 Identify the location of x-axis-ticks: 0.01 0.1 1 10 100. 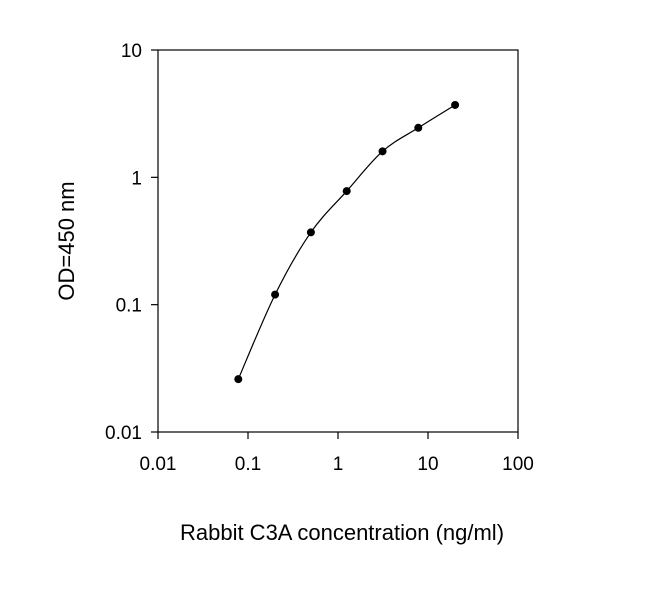
(337, 453).